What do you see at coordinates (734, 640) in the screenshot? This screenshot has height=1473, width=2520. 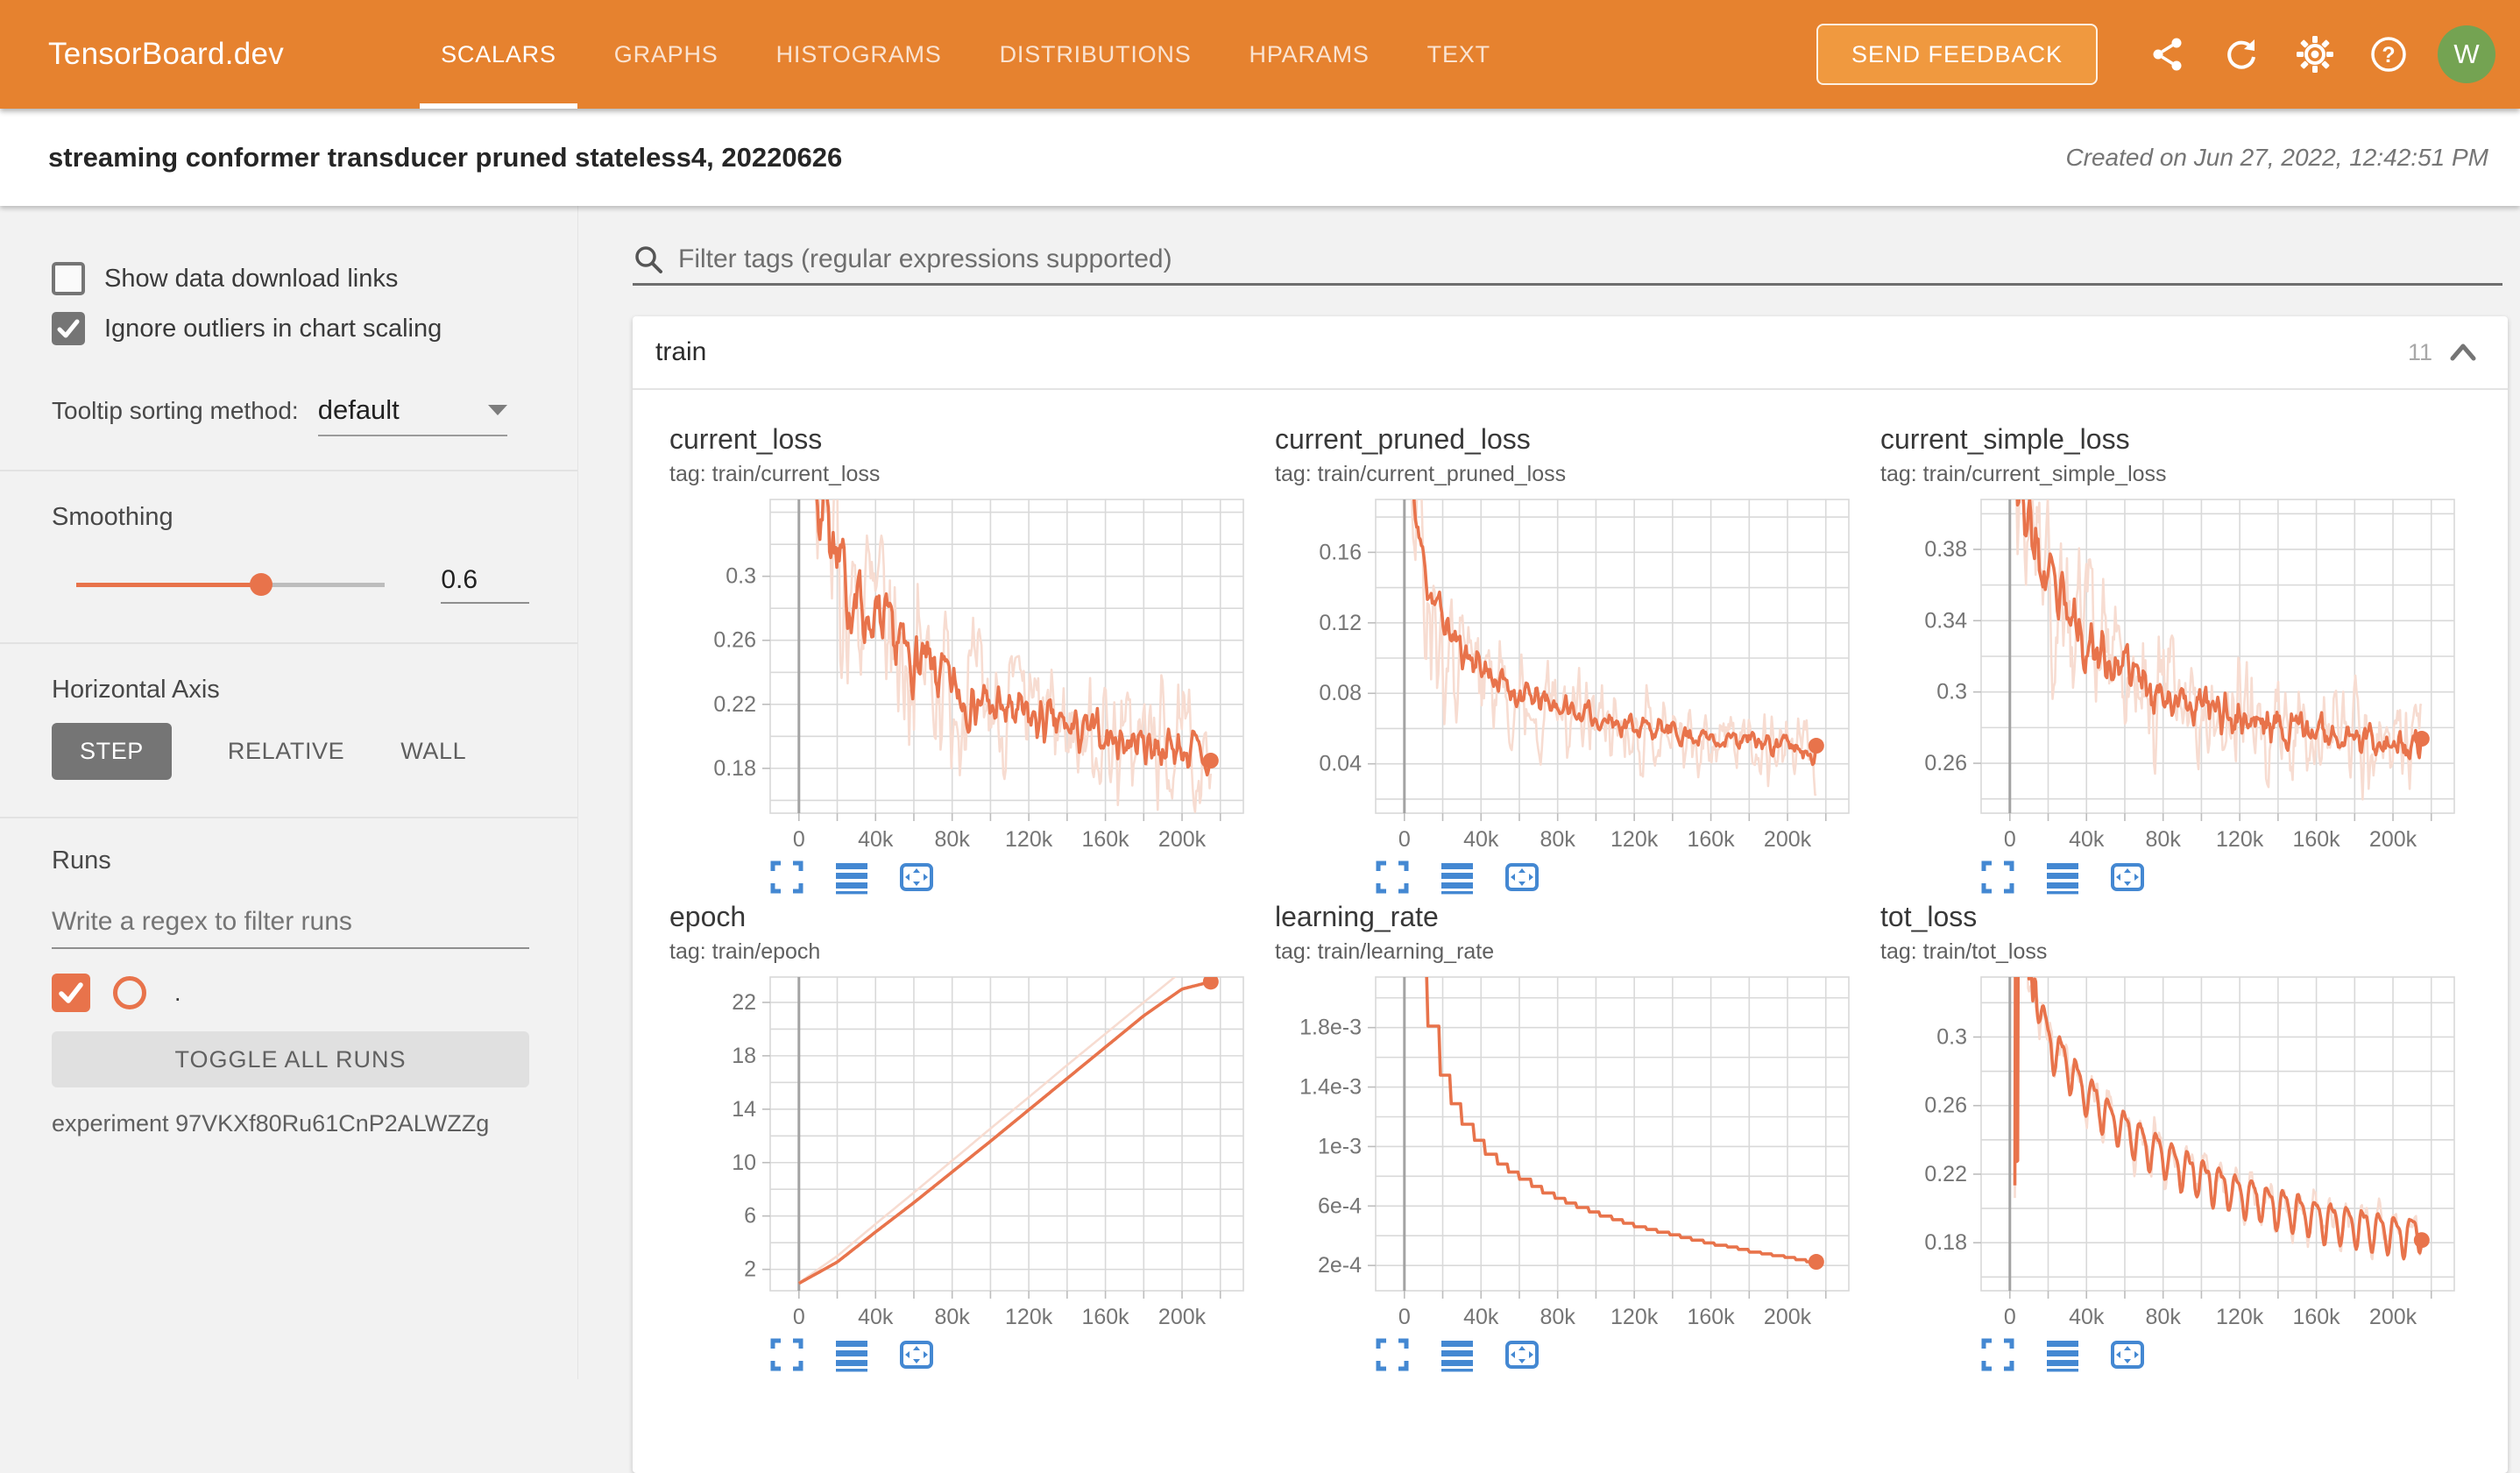 I see `svg-text: 0.26` at bounding box center [734, 640].